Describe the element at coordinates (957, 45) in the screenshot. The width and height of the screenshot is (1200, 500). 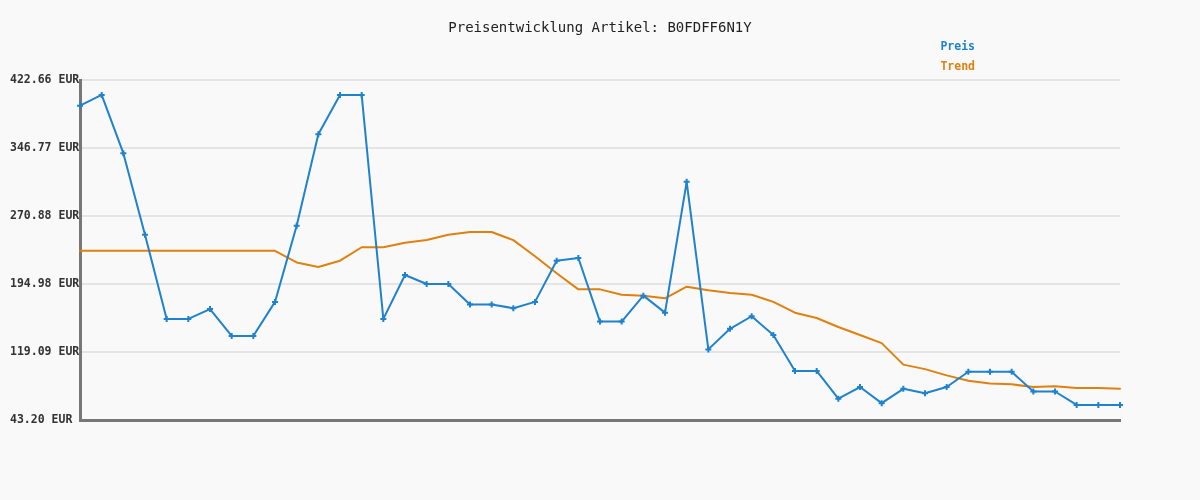
I see `text: Preis` at that location.